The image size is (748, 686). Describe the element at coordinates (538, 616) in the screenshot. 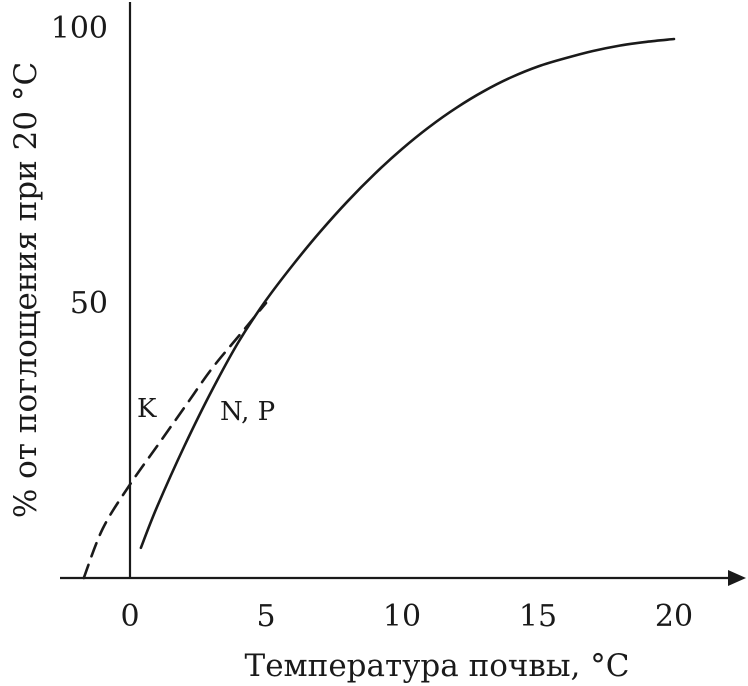

I see `x-tick-label: 15` at that location.